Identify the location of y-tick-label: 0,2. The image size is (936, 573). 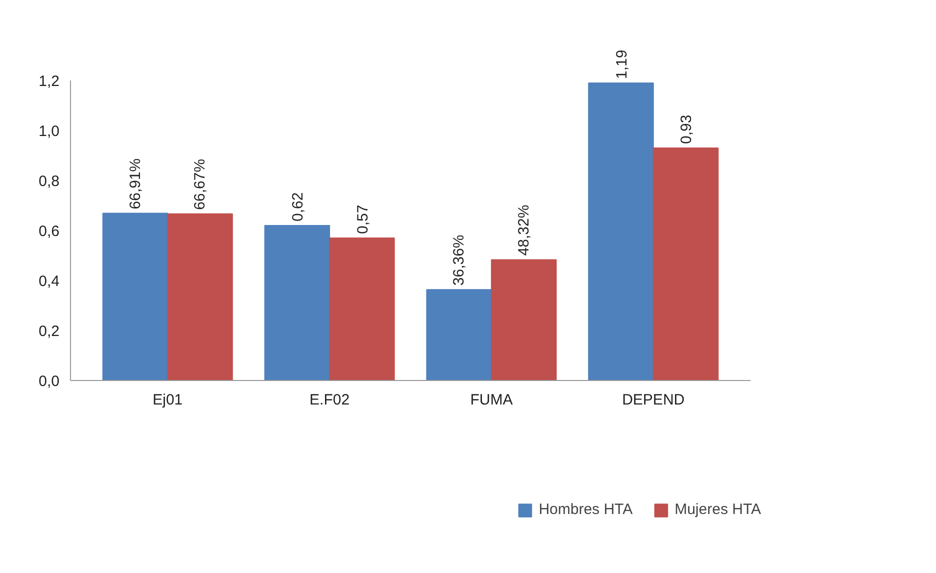
(49, 331).